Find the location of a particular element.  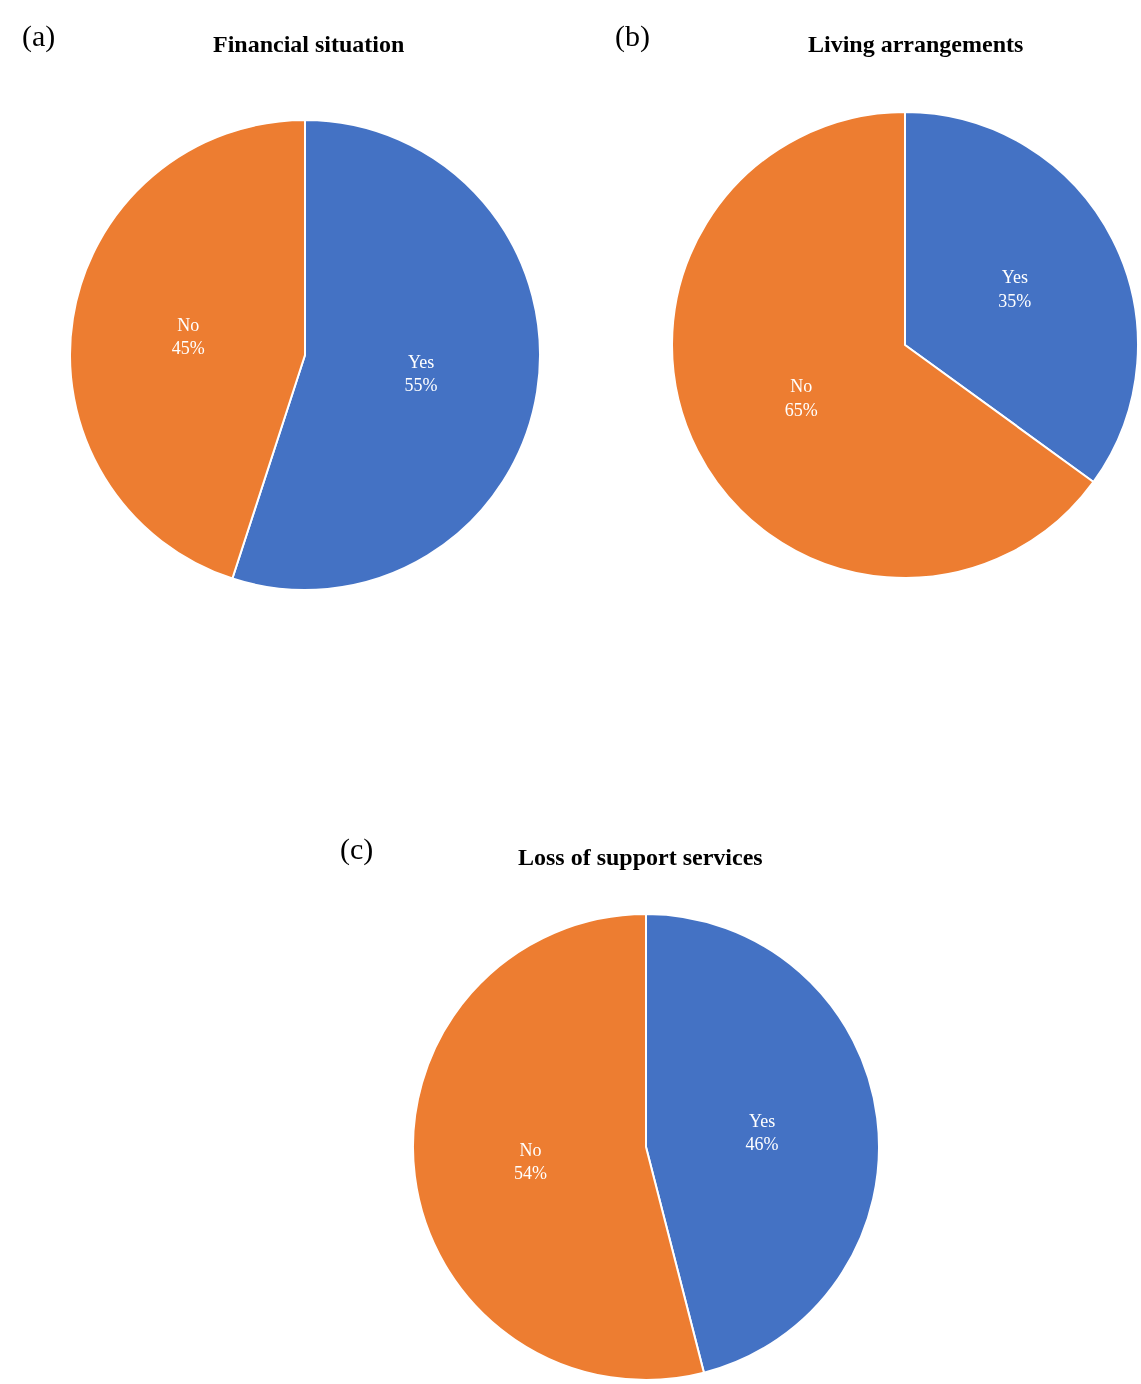

data-label: 35% is located at coordinates (1015, 300).